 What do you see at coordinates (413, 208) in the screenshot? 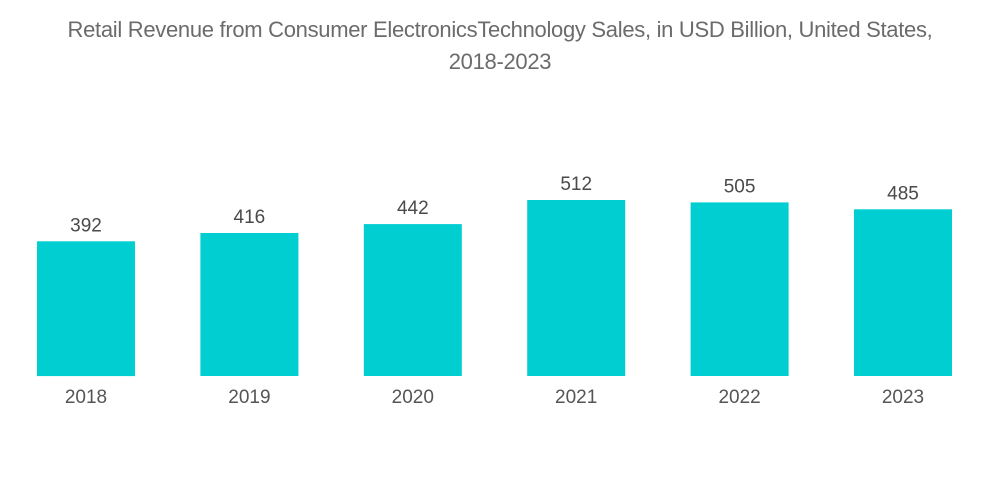
I see `data-label-2020: 442` at bounding box center [413, 208].